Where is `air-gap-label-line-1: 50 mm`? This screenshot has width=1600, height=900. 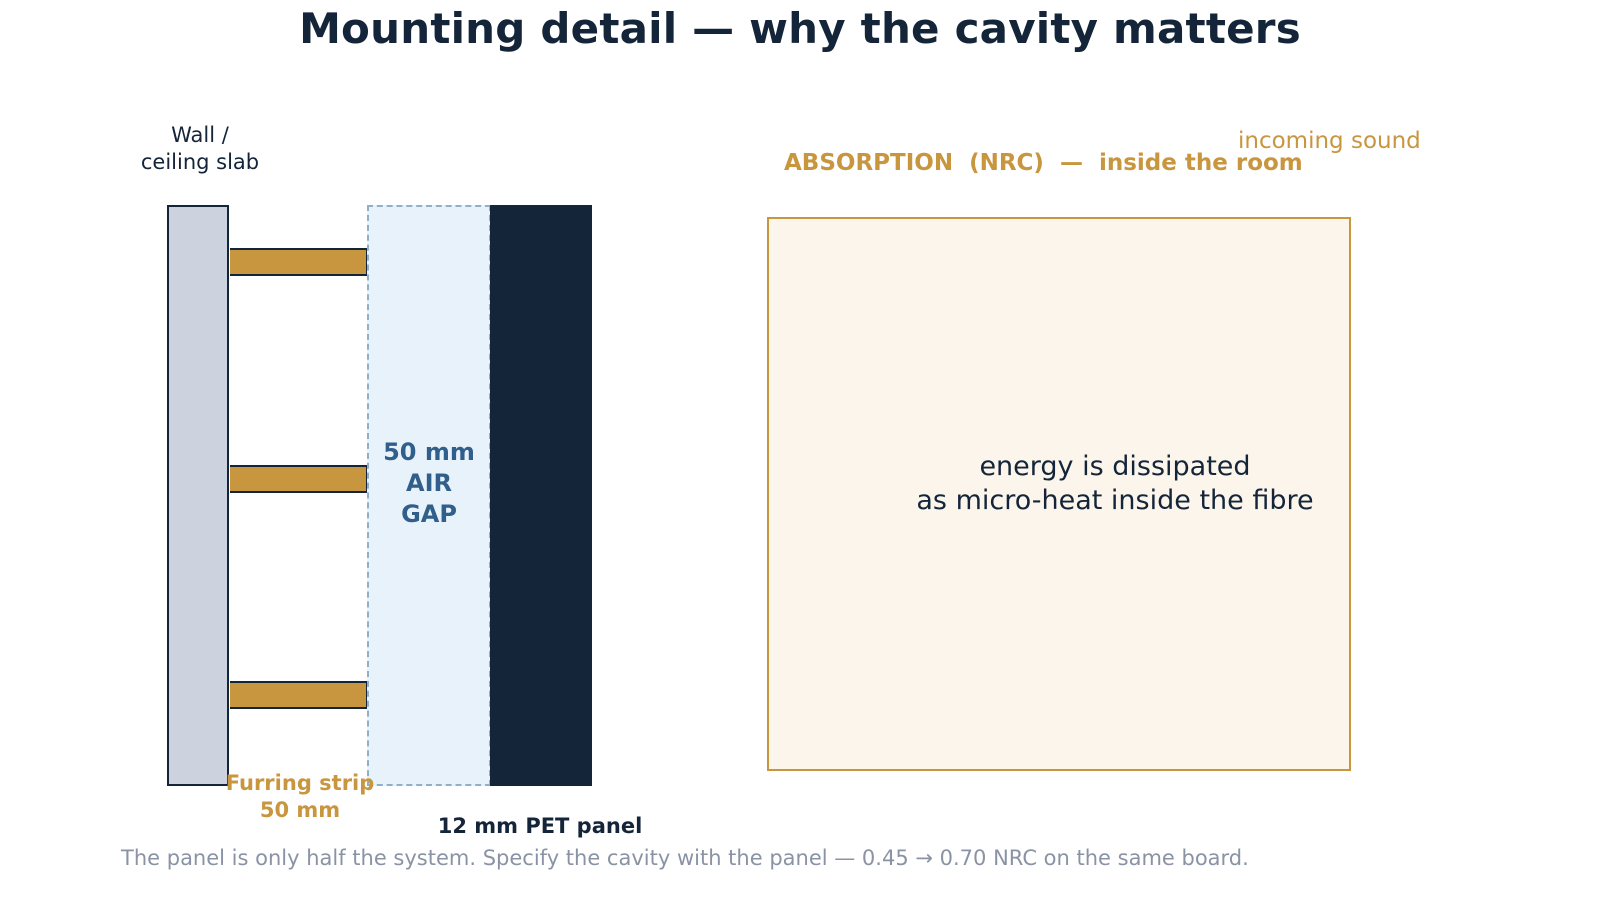
air-gap-label-line-1: 50 mm is located at coordinates (429, 452).